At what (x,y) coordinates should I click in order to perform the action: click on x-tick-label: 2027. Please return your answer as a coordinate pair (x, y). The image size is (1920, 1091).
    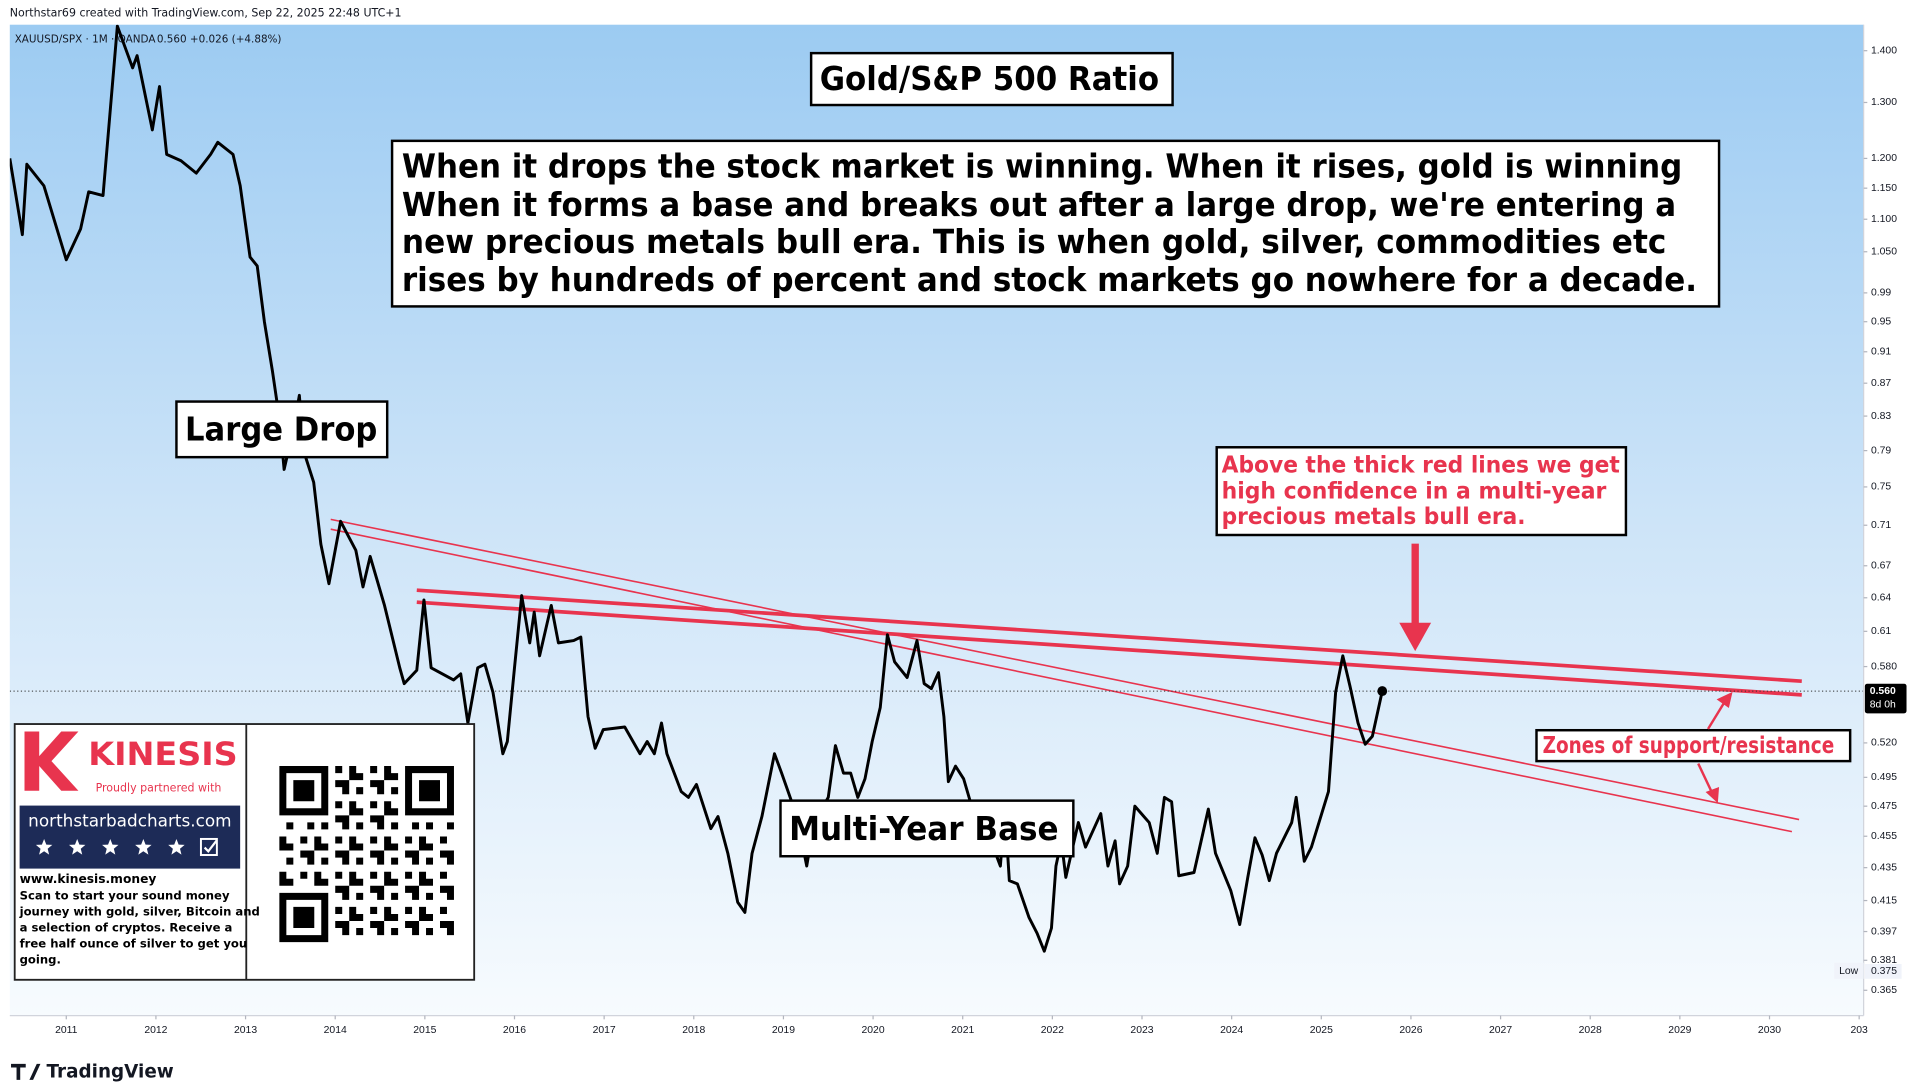
    Looking at the image, I should click on (1500, 1030).